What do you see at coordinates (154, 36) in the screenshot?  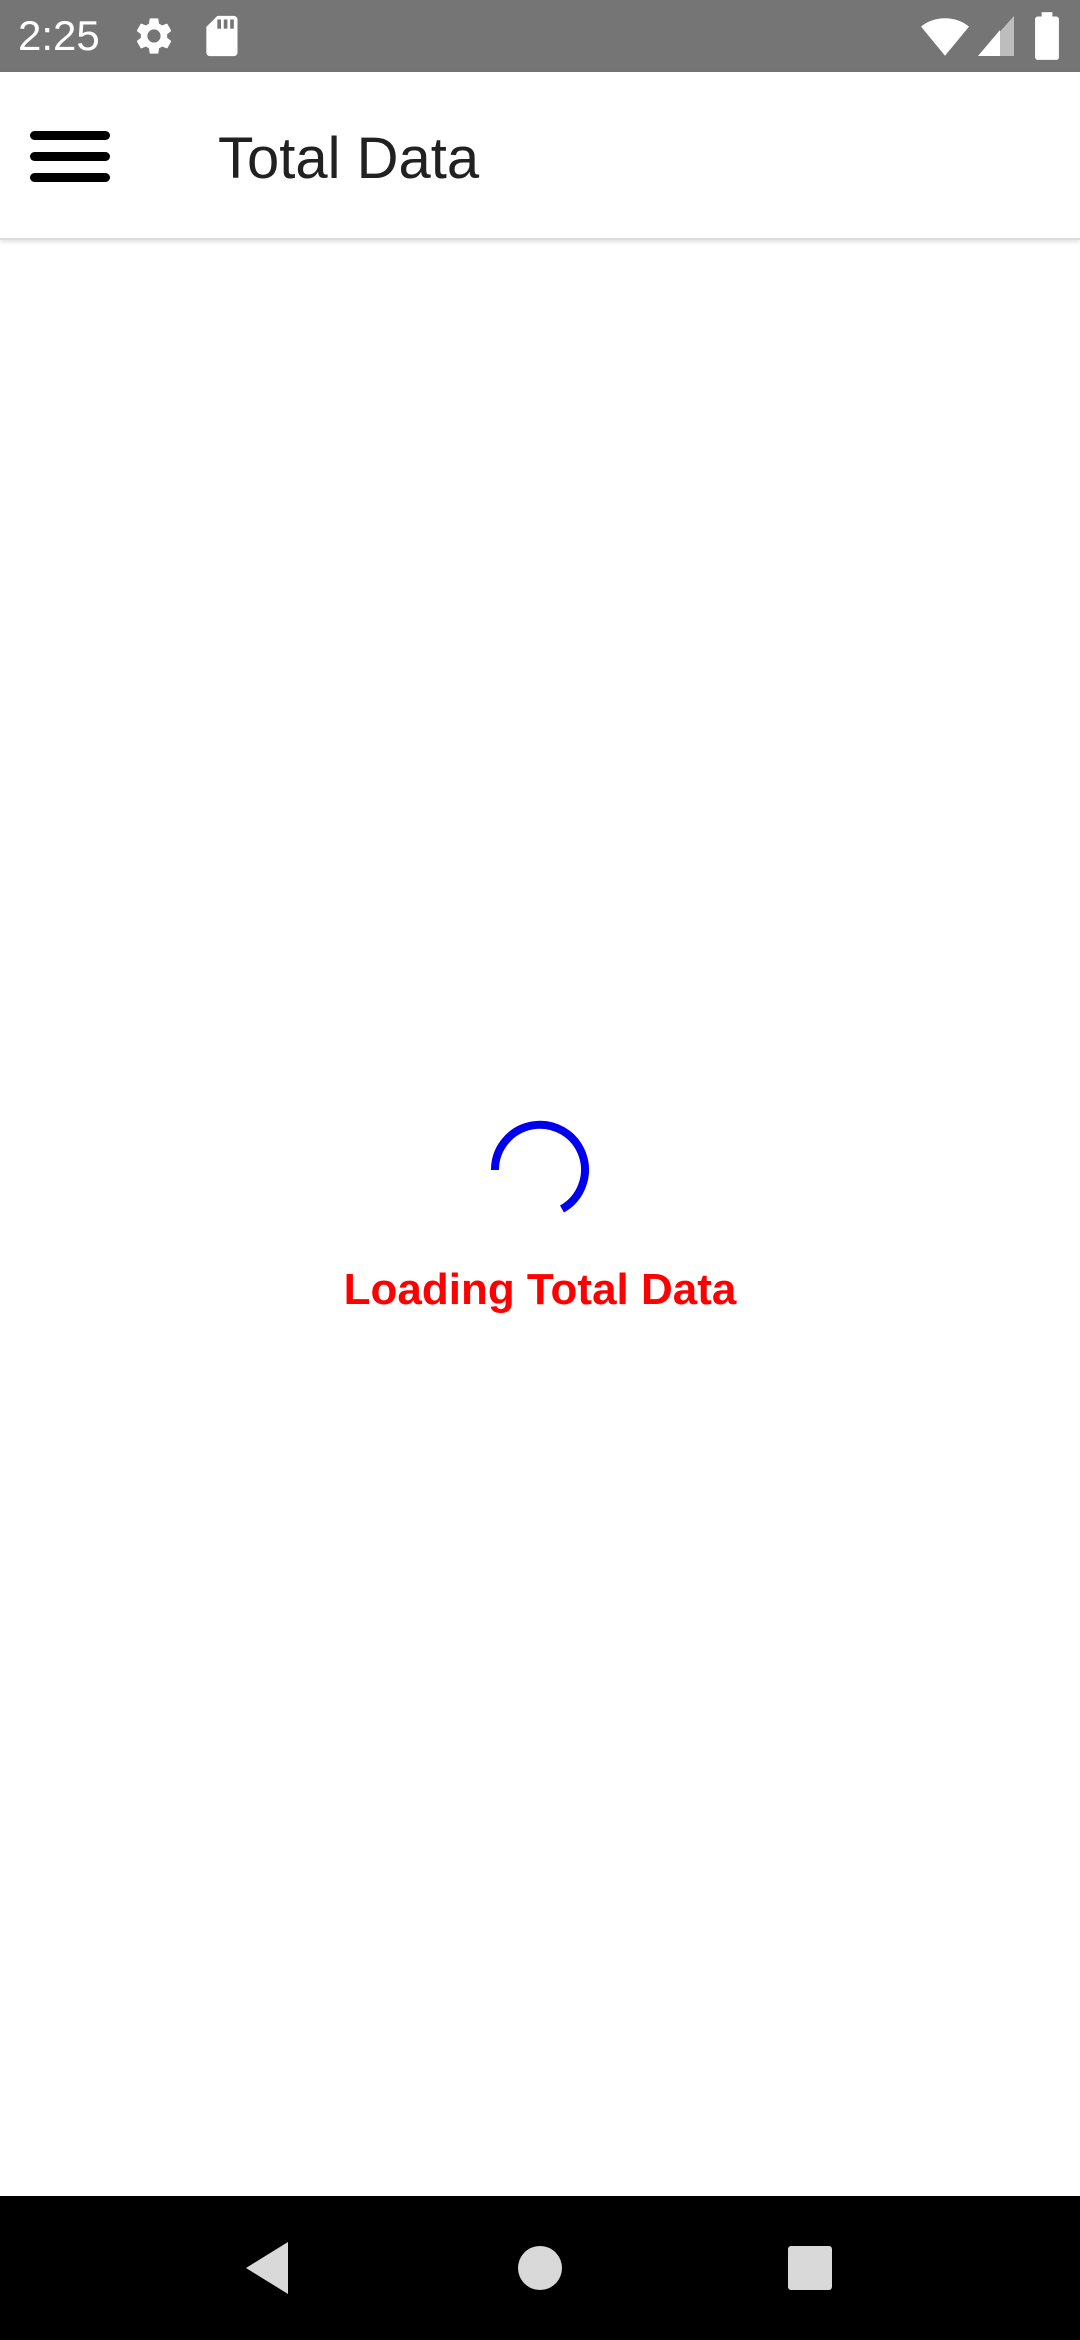 I see `gear-icon` at bounding box center [154, 36].